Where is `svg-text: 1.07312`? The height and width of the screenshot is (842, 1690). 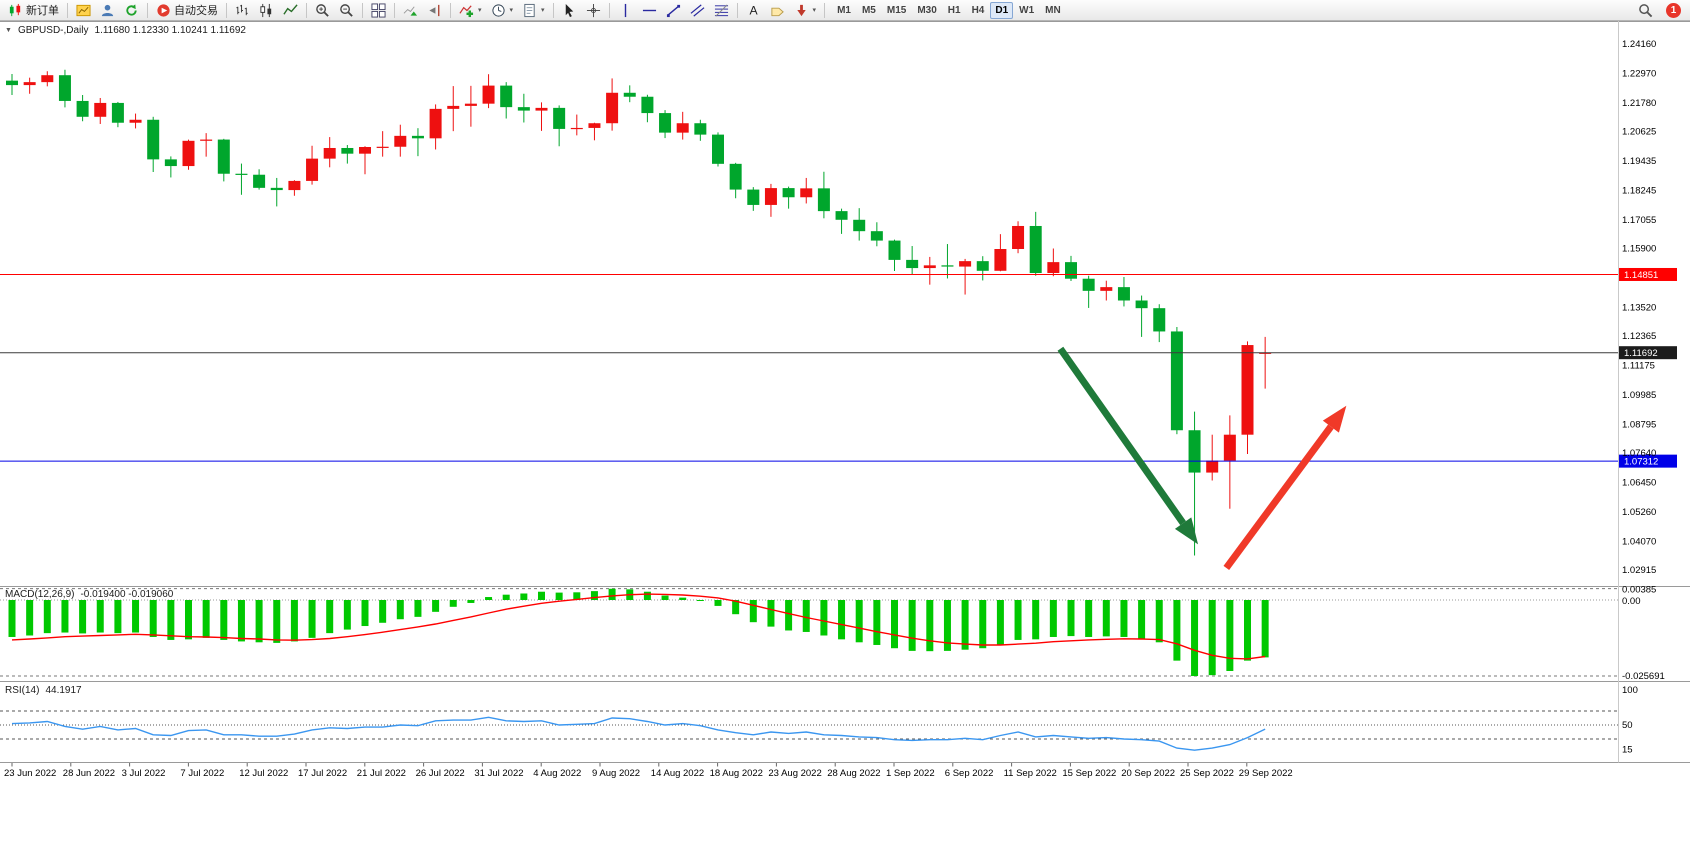
svg-text: 1.07312 is located at coordinates (1641, 462).